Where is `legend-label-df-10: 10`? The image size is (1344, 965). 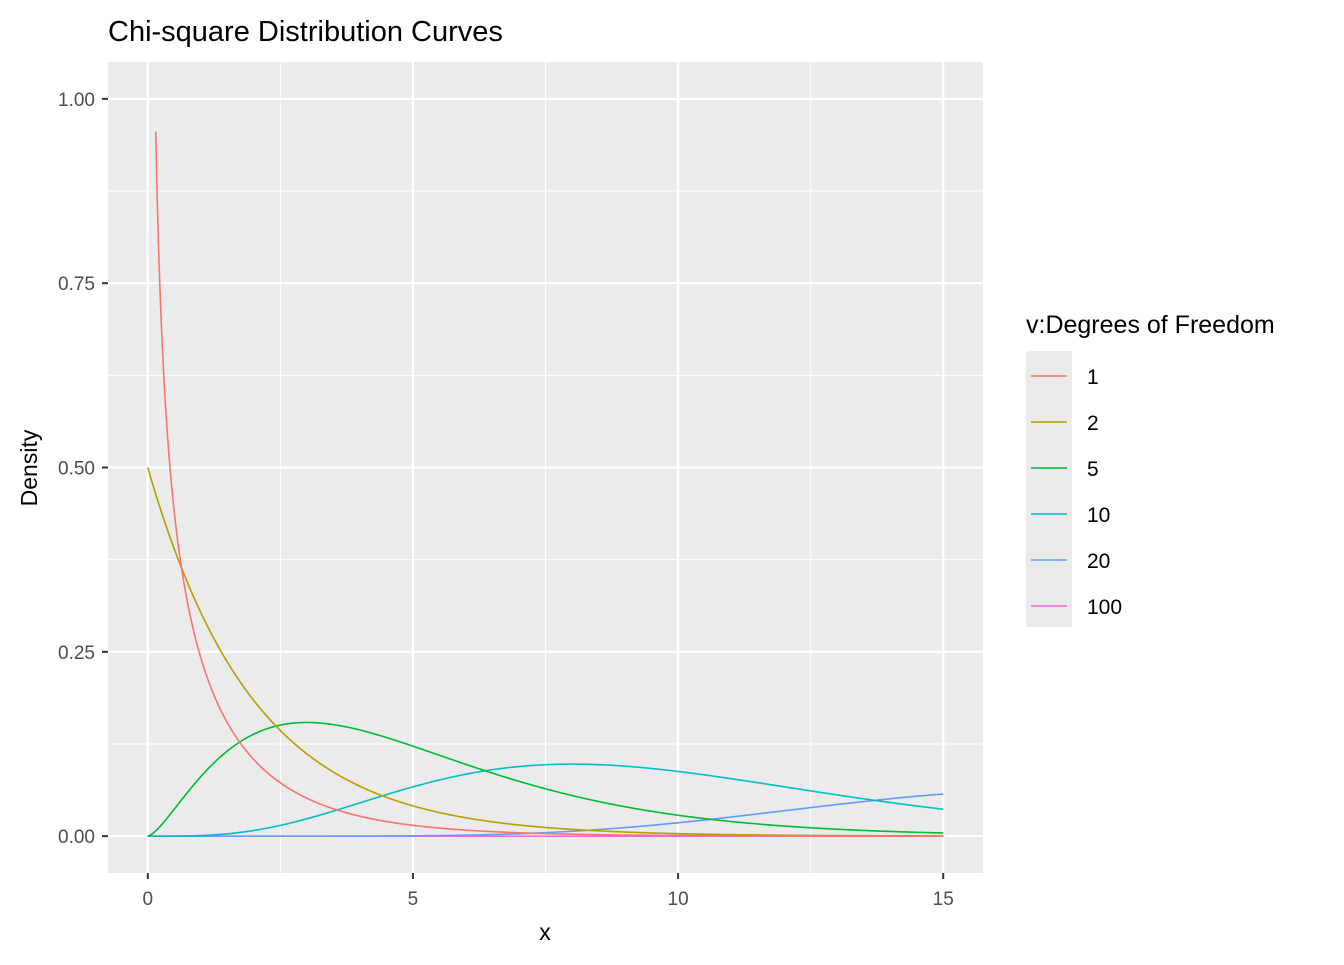
legend-label-df-10: 10 is located at coordinates (1098, 515).